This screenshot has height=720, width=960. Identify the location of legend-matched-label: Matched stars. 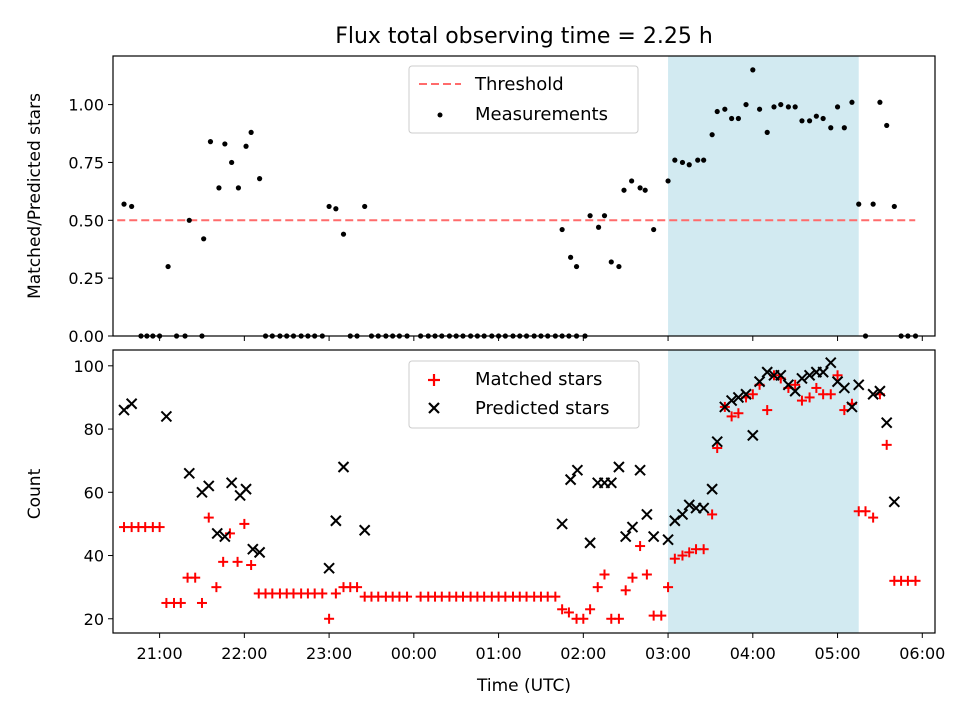
(538, 379).